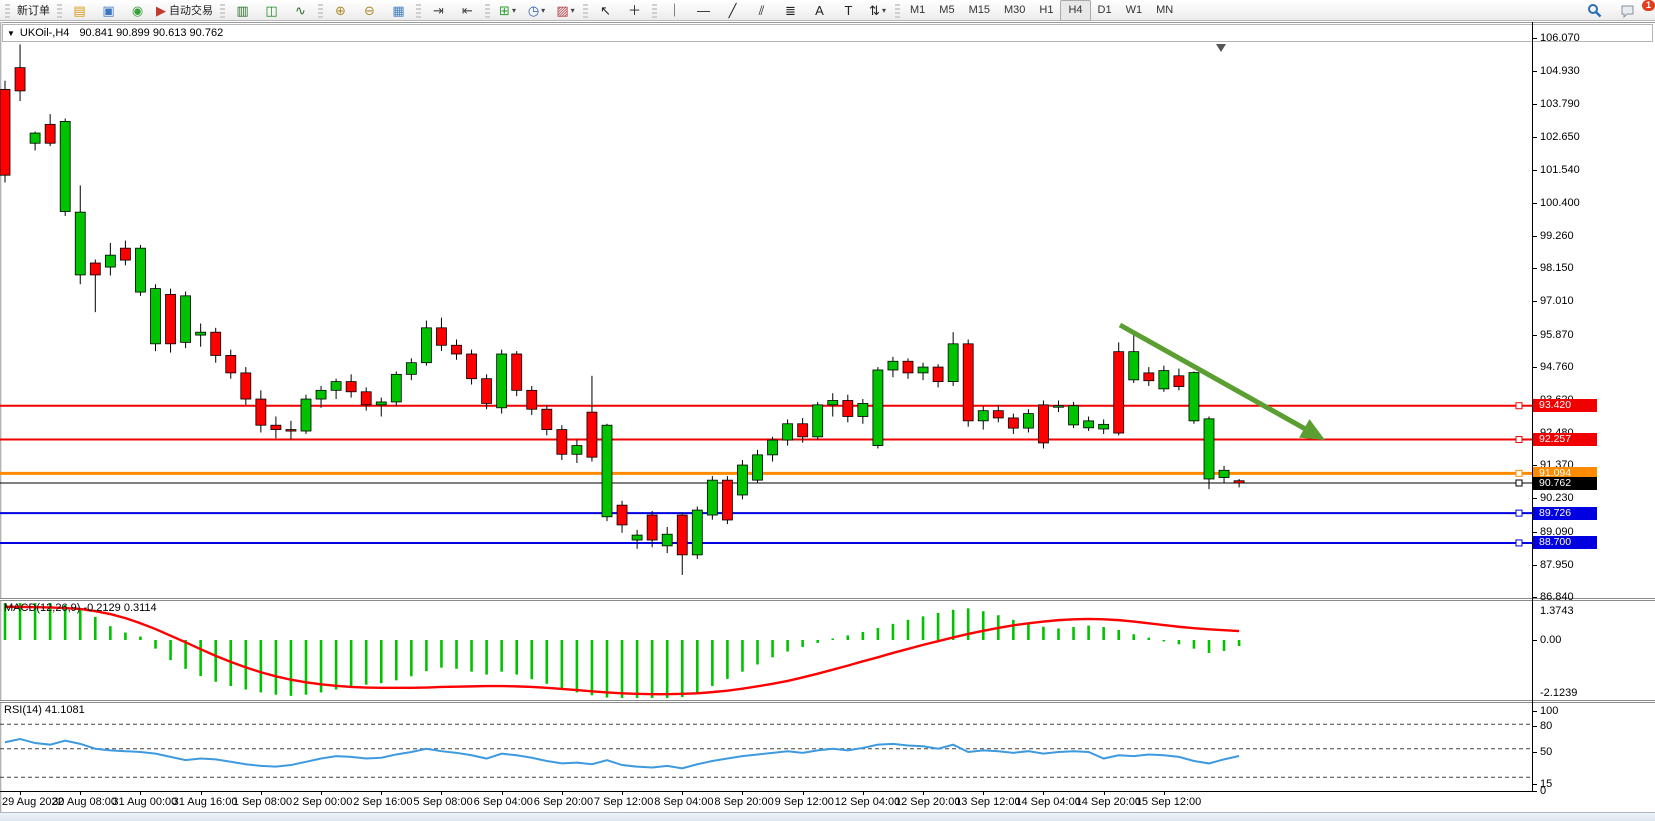 The height and width of the screenshot is (821, 1655). Describe the element at coordinates (79, 10) in the screenshot. I see `charts-panel-button: ▤` at that location.